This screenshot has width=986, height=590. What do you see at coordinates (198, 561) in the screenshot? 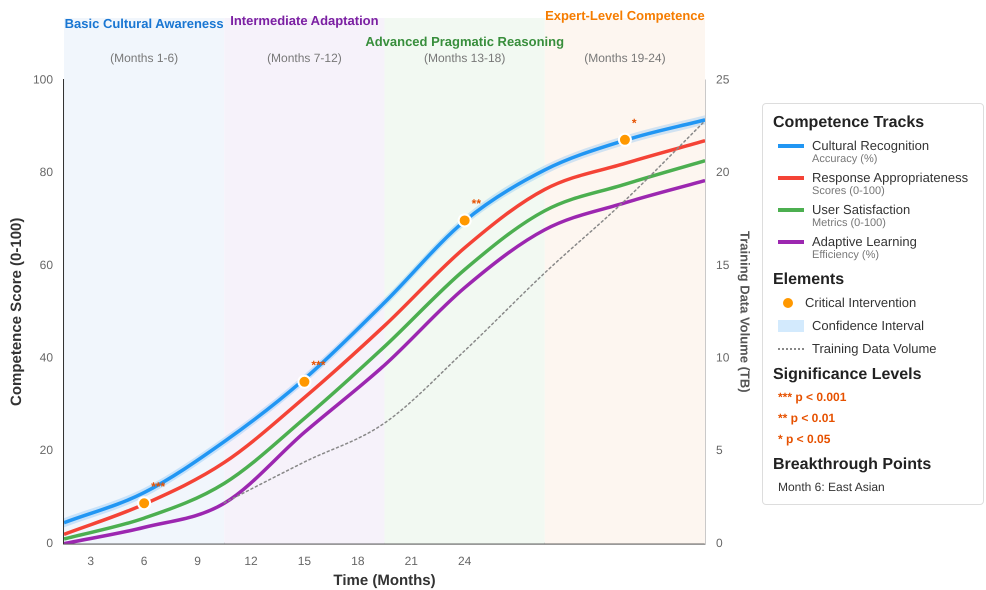
I see `x-tick-label: 9` at bounding box center [198, 561].